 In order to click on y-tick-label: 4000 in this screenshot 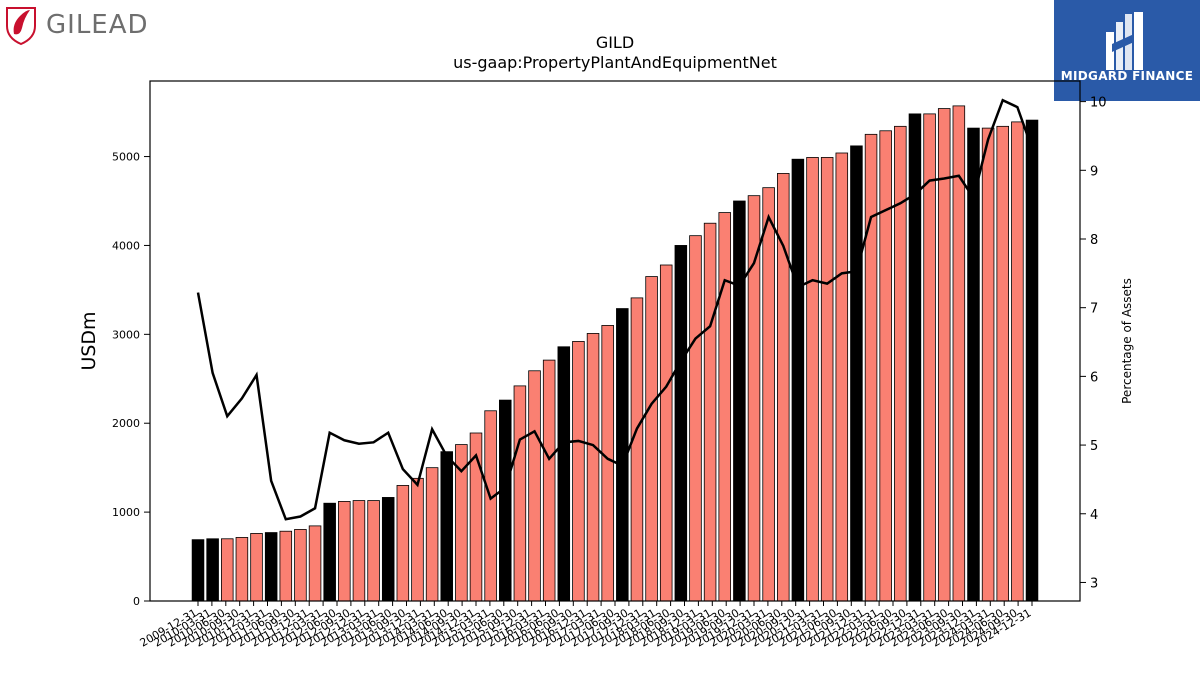, I will do `click(126, 245)`.